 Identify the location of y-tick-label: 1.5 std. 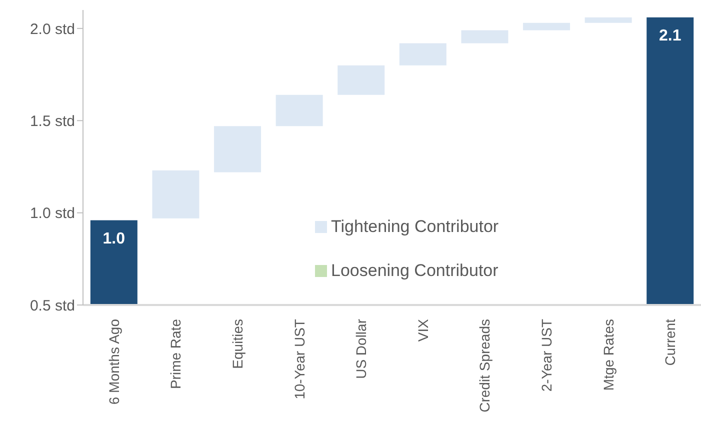
(52, 121).